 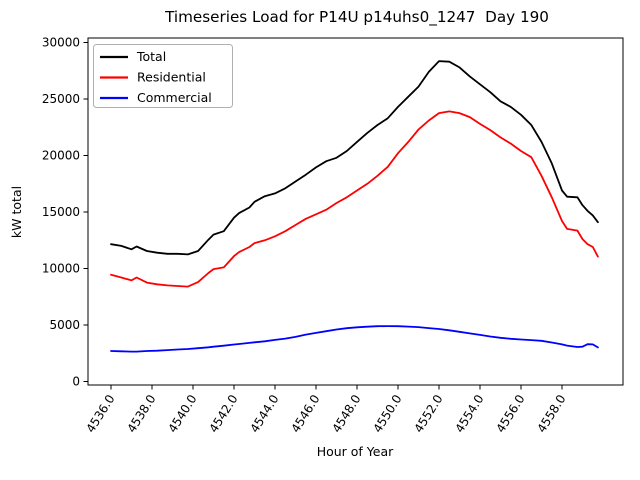 I want to click on legend-frame, so click(x=163, y=76).